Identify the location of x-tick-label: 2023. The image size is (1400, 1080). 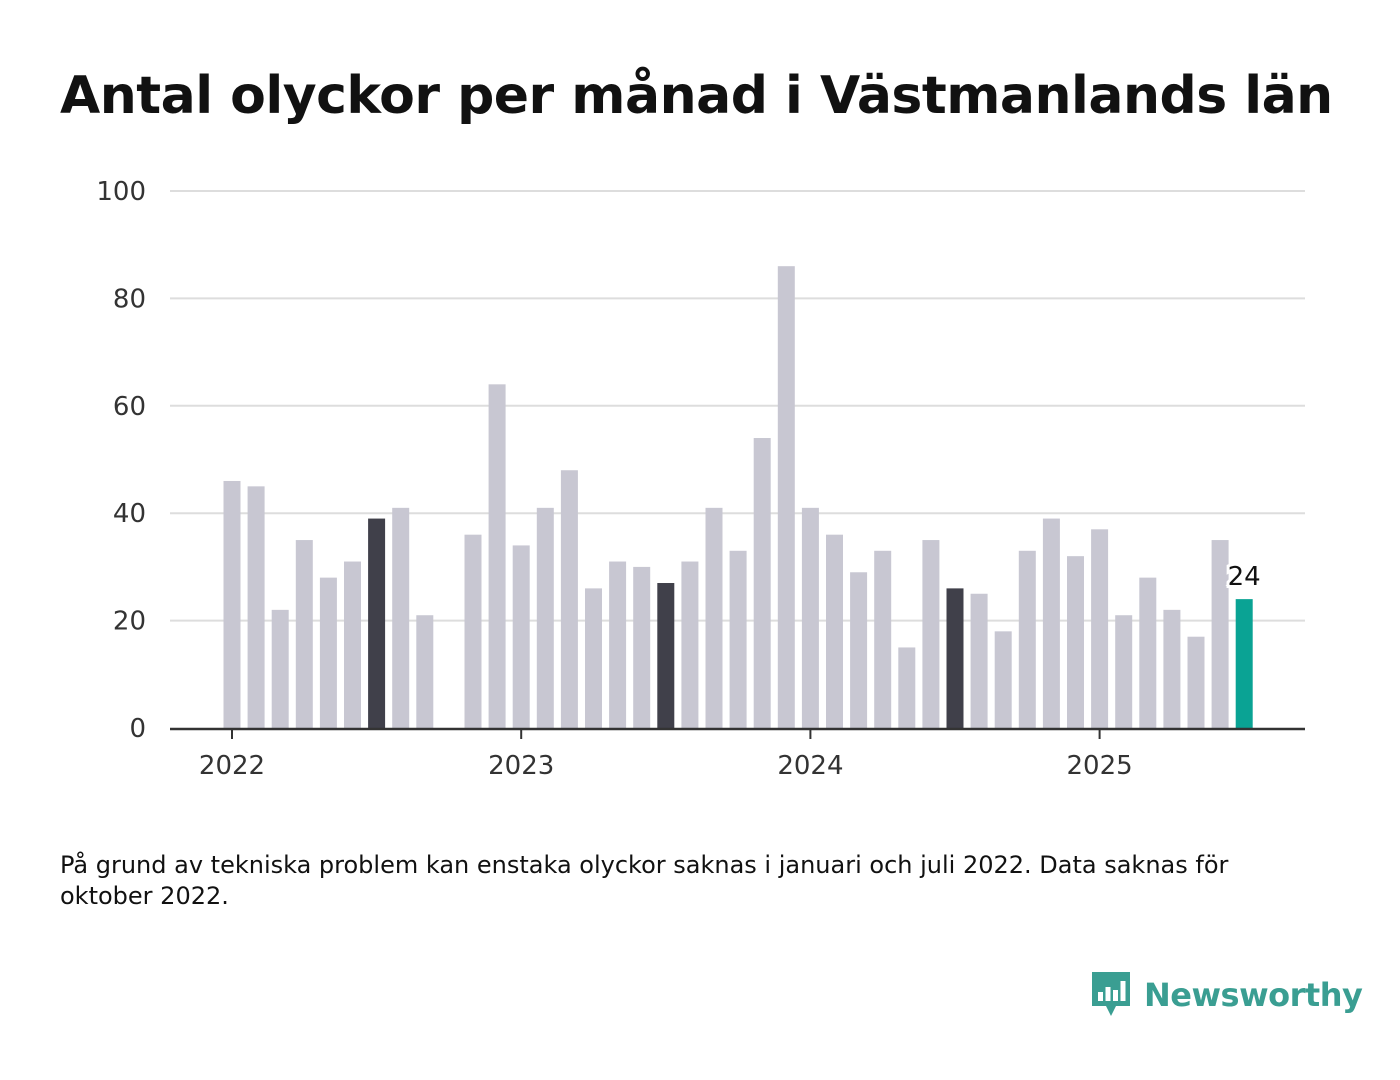
(521, 766).